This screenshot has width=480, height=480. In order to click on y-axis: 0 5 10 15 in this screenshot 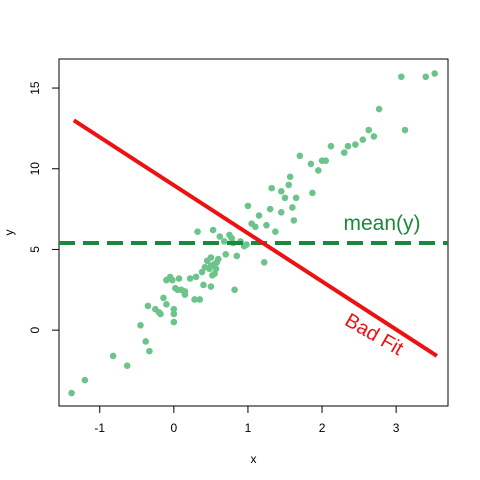, I will do `click(44, 207)`.